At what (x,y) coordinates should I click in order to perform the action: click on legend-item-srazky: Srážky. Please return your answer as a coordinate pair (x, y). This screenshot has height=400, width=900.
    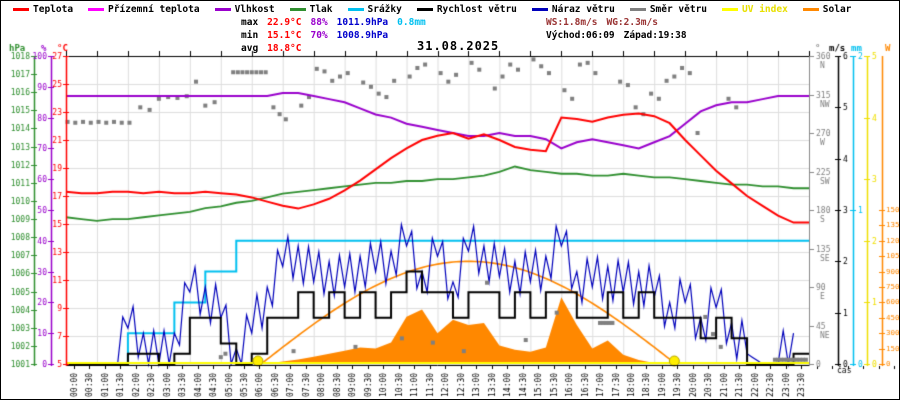
    Looking at the image, I should click on (374, 9).